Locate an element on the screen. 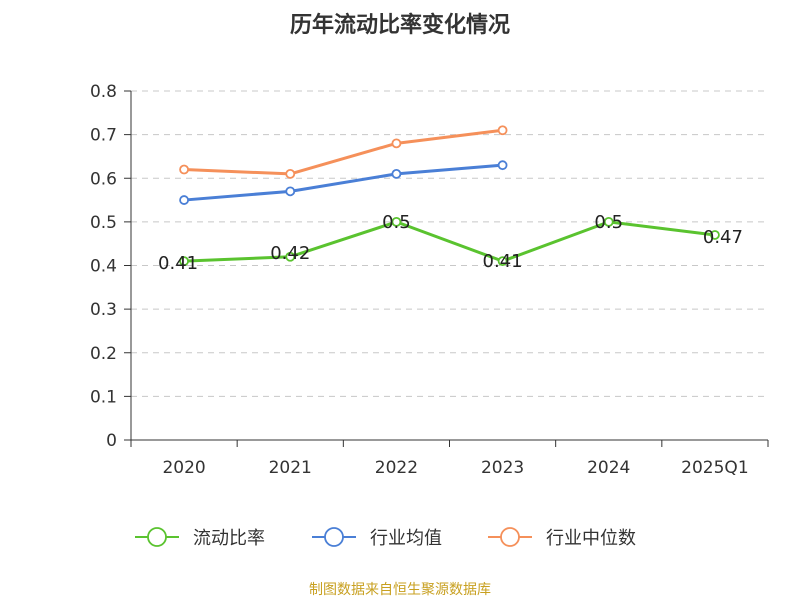  y-tick-label: 0.8 is located at coordinates (103, 92).